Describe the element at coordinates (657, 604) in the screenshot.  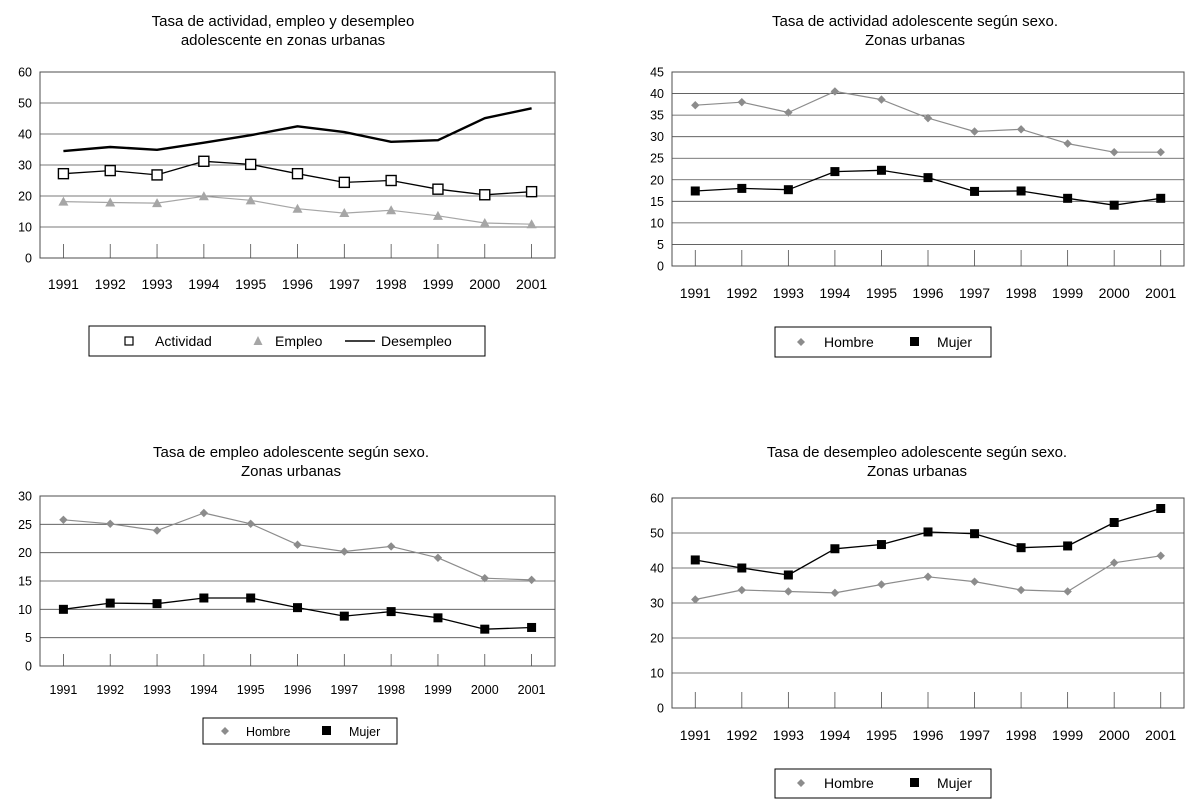
I see `y-tick-label: 30` at that location.